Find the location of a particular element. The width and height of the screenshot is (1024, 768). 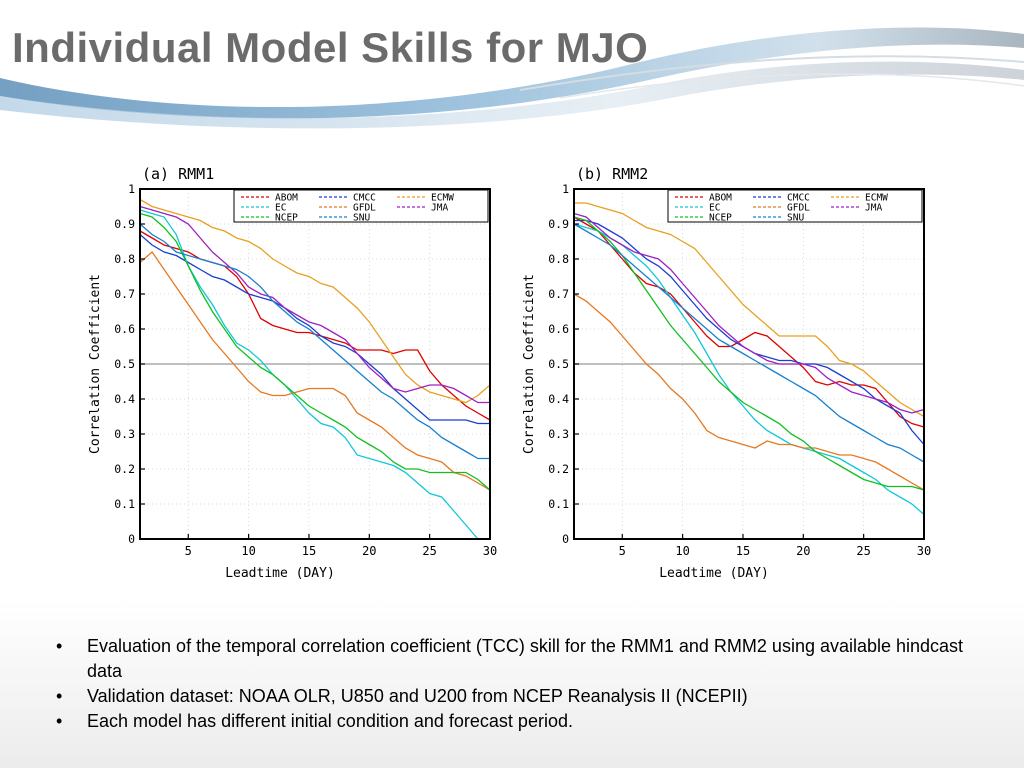

header-swoosh-decoration is located at coordinates (512, 78).